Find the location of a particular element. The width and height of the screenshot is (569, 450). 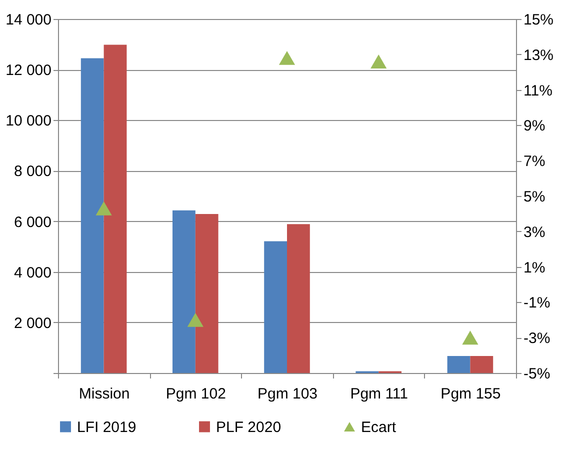

y-tick-label: 14 000 is located at coordinates (29, 20).